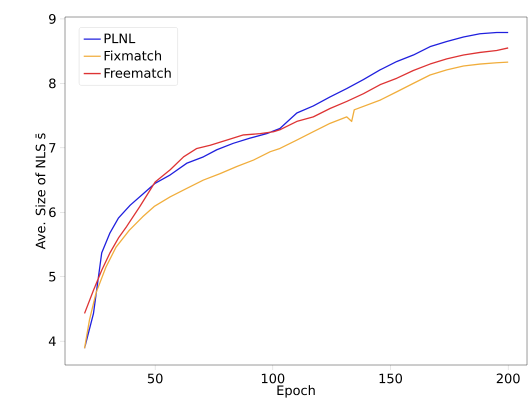  What do you see at coordinates (296, 391) in the screenshot?
I see `x-axis-title: Epoch` at bounding box center [296, 391].